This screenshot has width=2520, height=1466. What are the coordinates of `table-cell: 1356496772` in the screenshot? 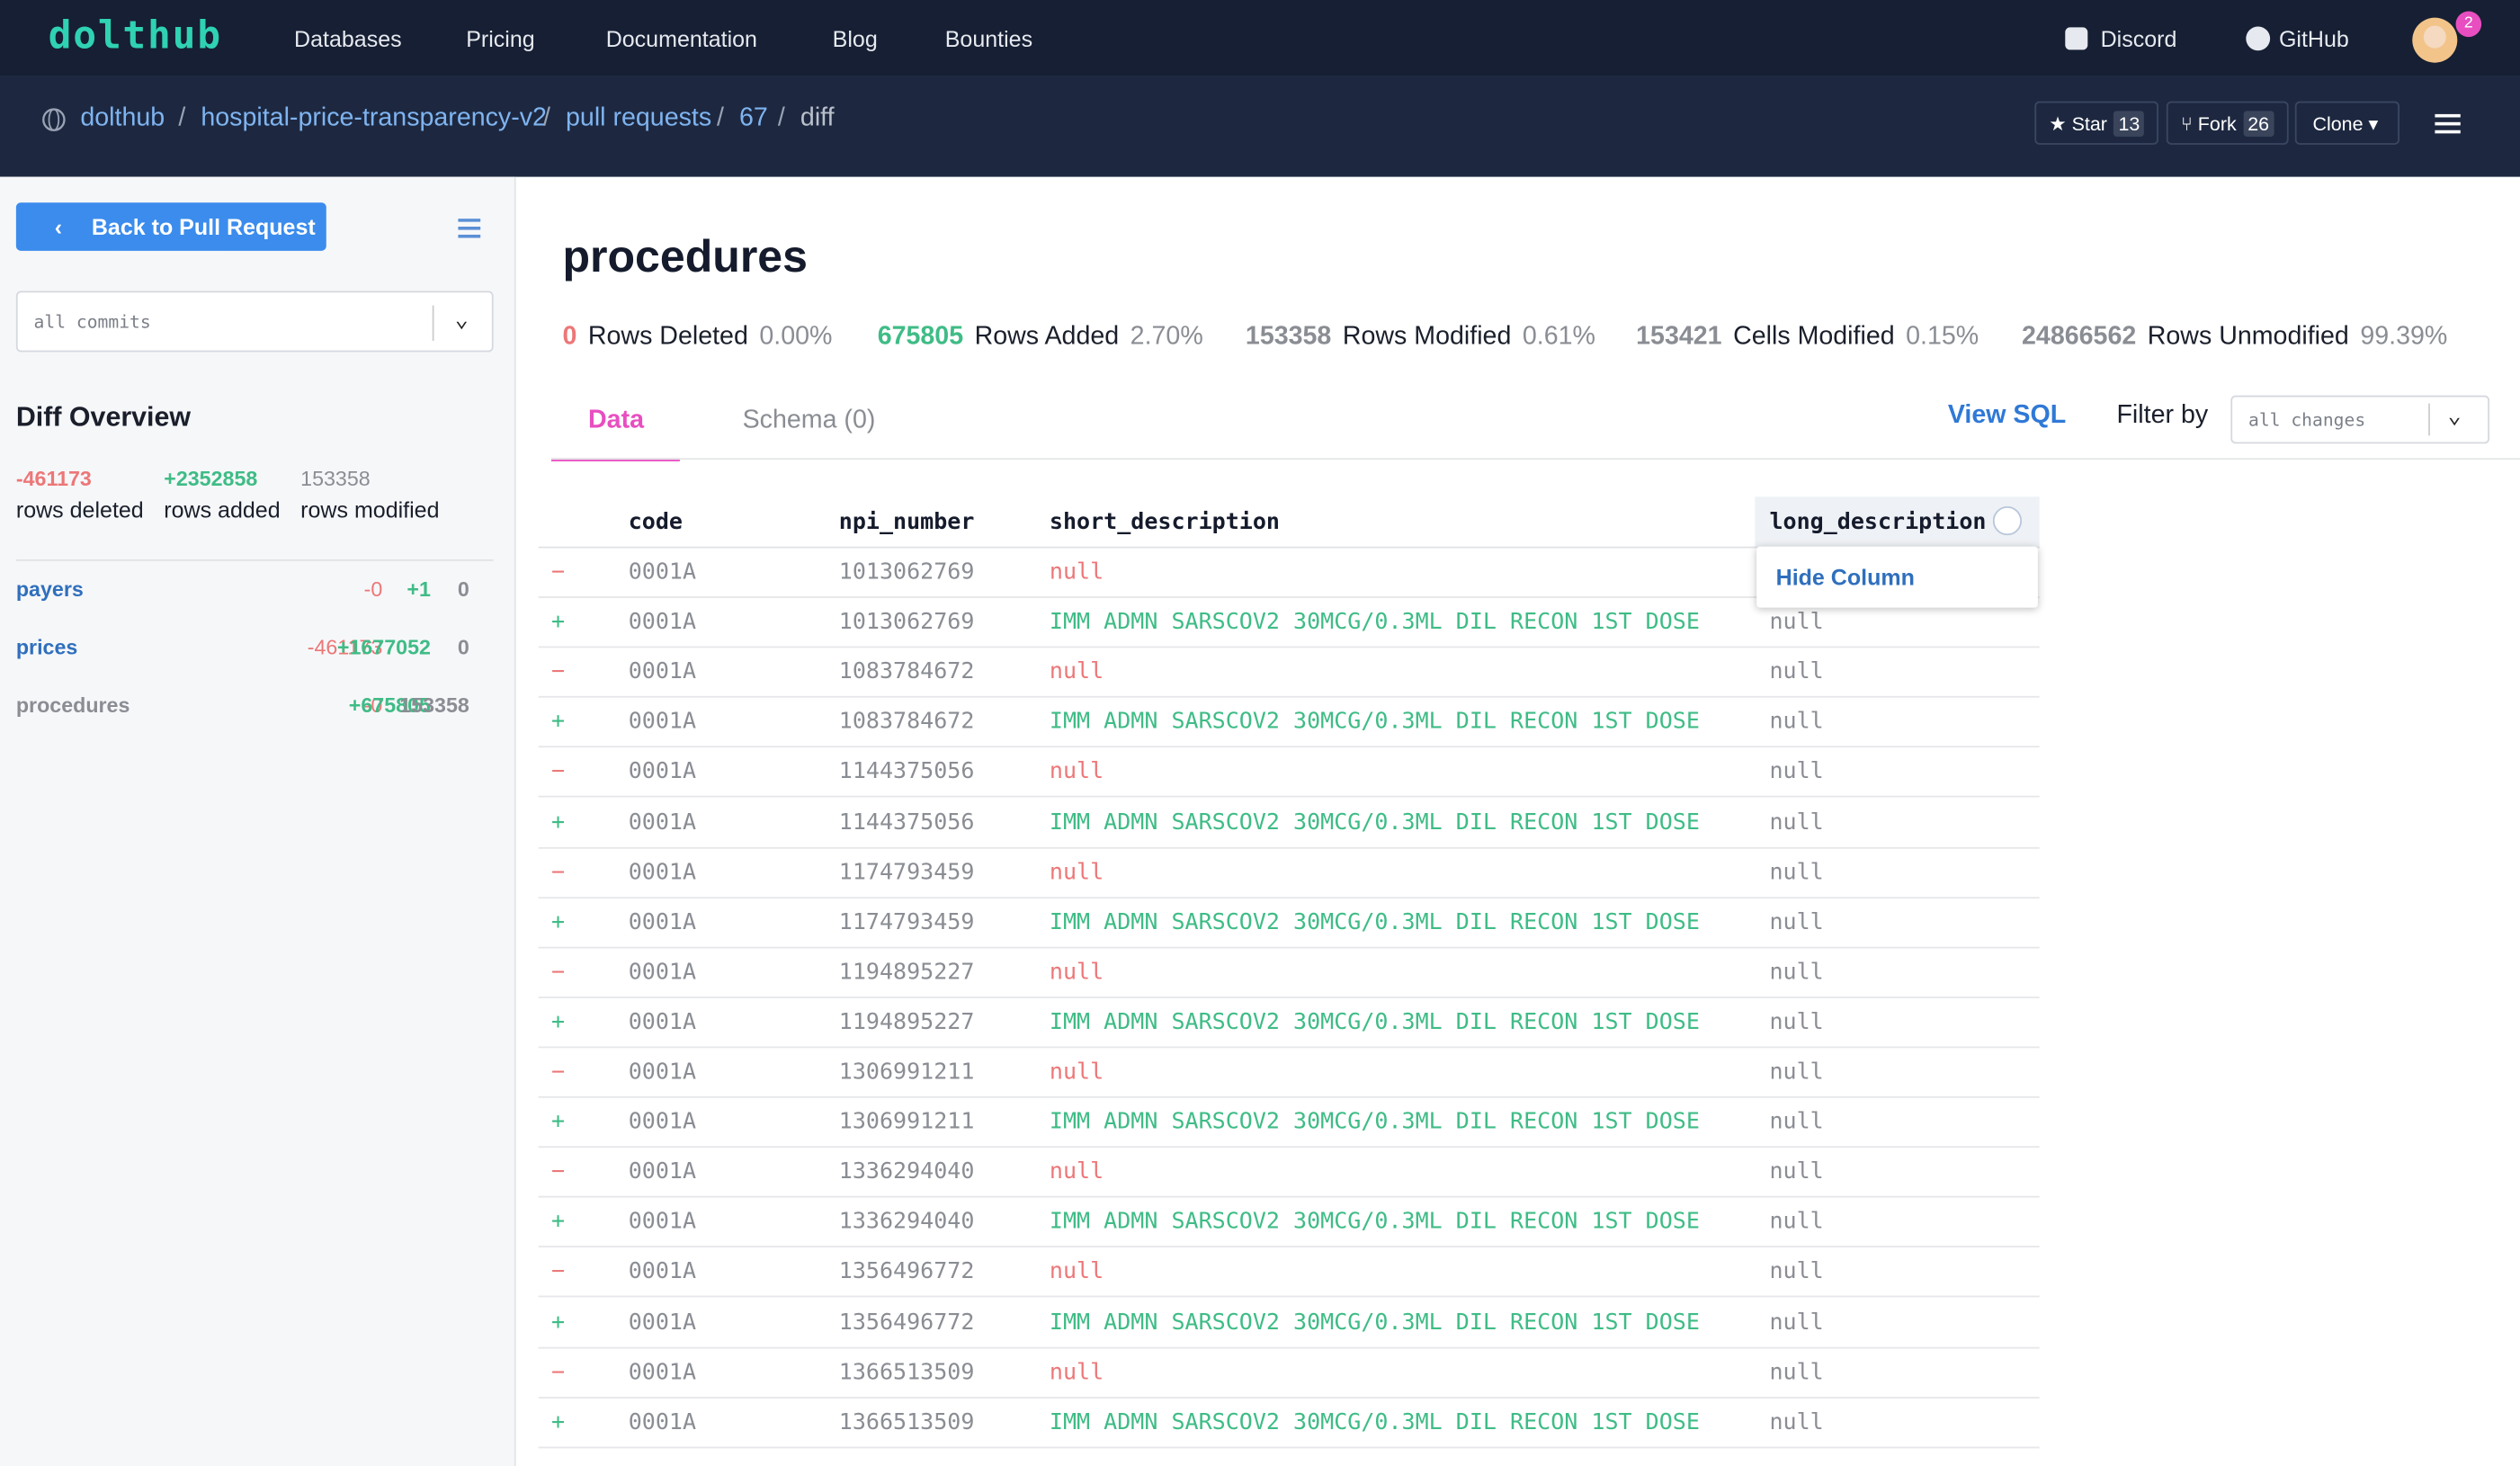 It's located at (907, 1323).